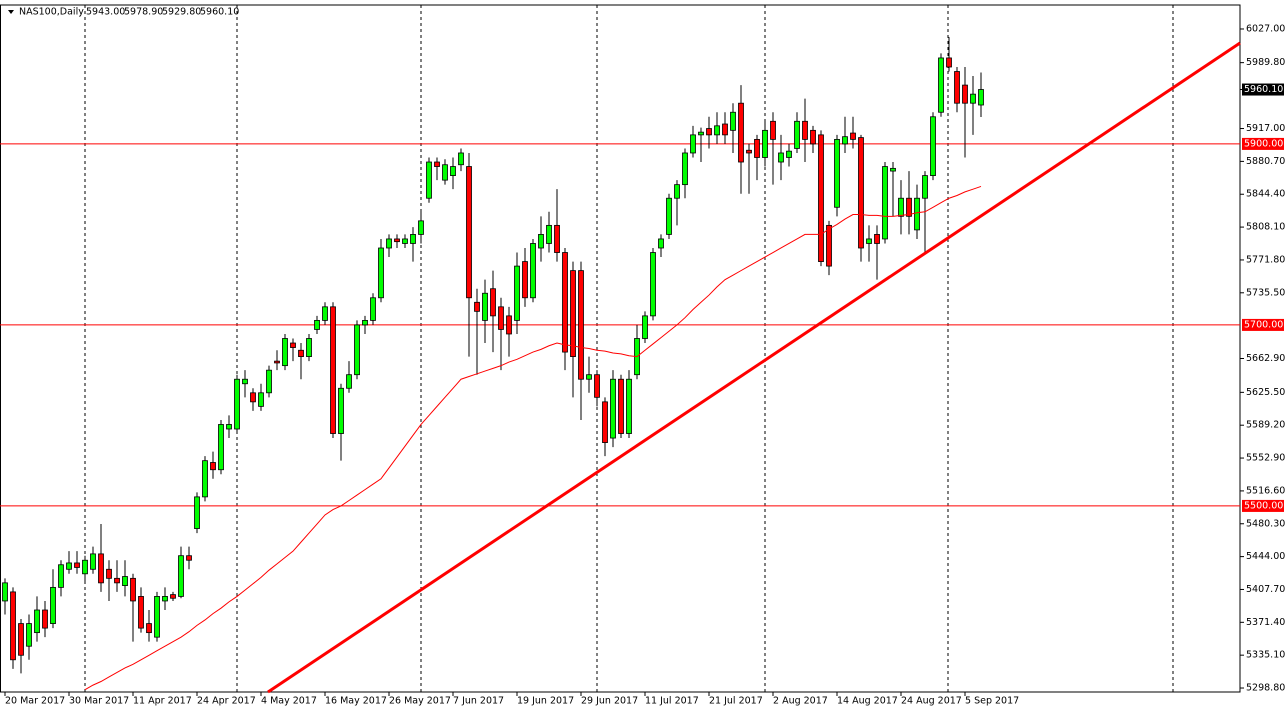 The height and width of the screenshot is (714, 1285). What do you see at coordinates (1265, 425) in the screenshot?
I see `y-tick-label: 5589.20` at bounding box center [1265, 425].